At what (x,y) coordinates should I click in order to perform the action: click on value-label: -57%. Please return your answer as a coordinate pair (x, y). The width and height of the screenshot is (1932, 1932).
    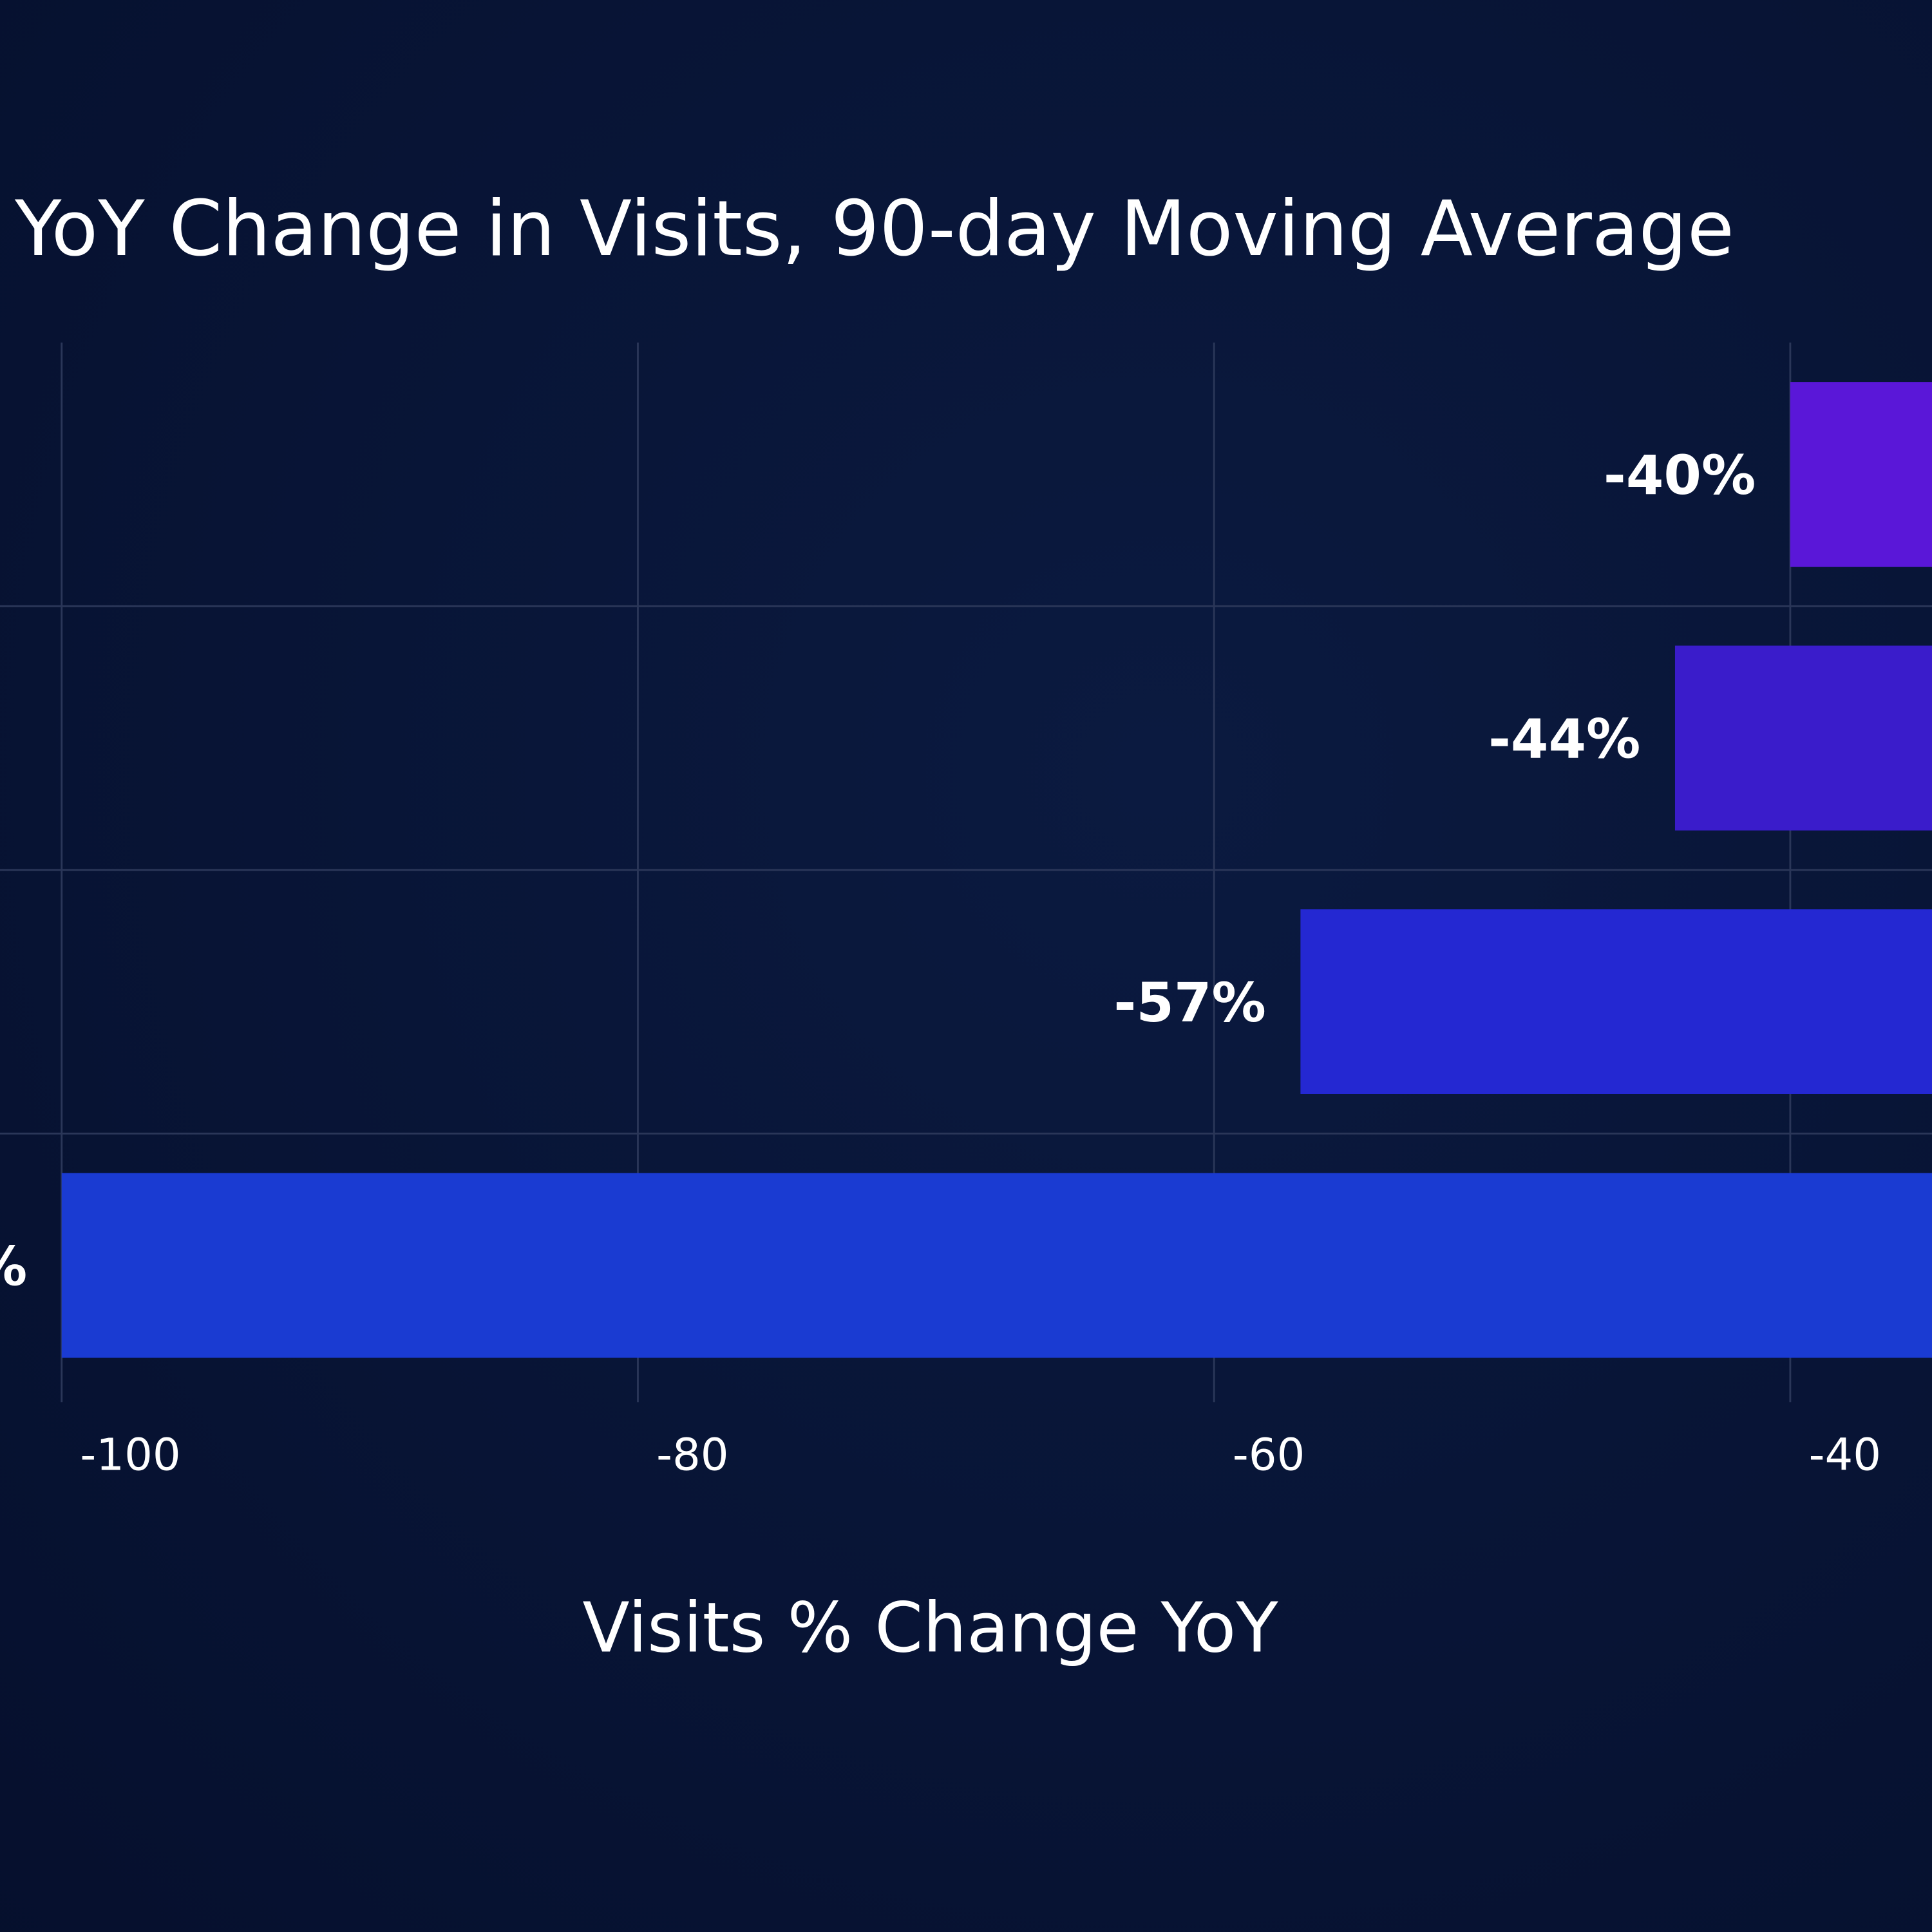
    Looking at the image, I should click on (1189, 1003).